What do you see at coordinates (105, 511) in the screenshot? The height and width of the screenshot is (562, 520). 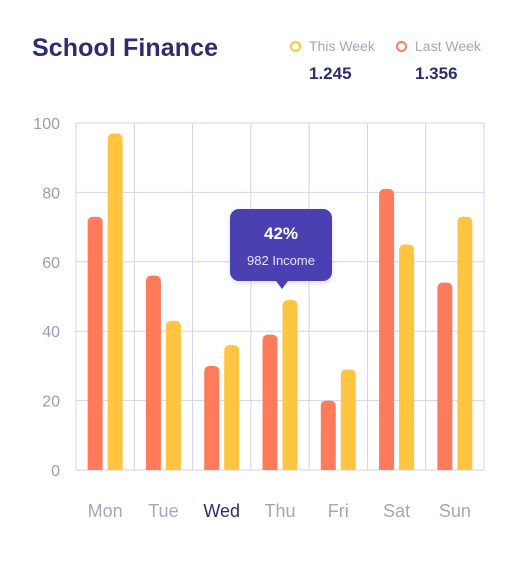 I see `x-tick-label: Mon` at bounding box center [105, 511].